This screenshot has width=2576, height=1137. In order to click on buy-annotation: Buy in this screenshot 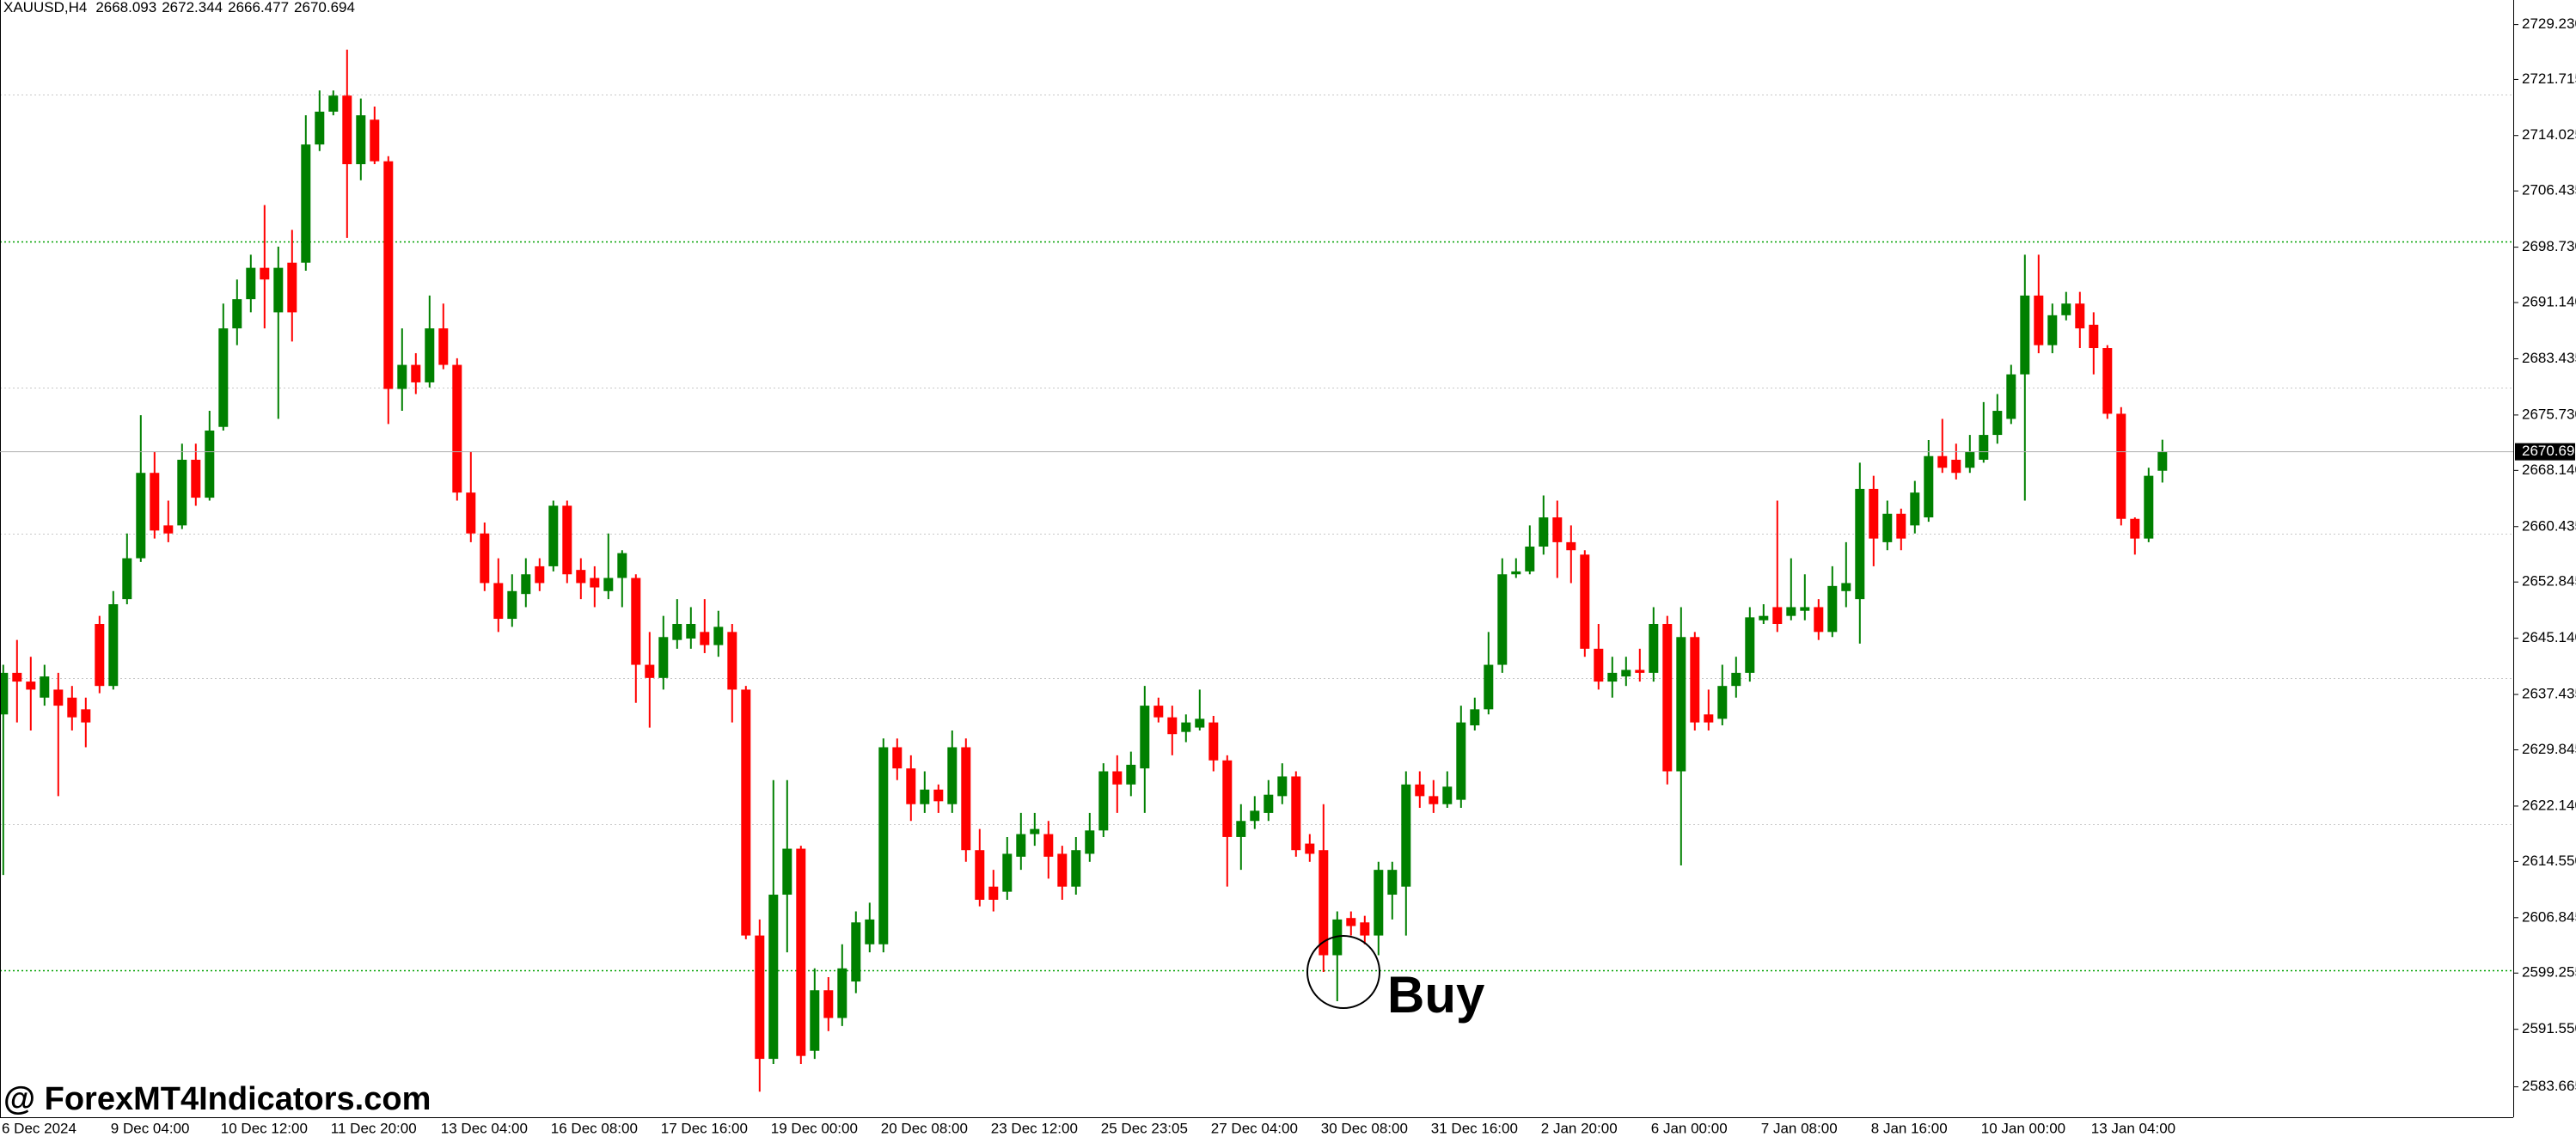, I will do `click(1436, 995)`.